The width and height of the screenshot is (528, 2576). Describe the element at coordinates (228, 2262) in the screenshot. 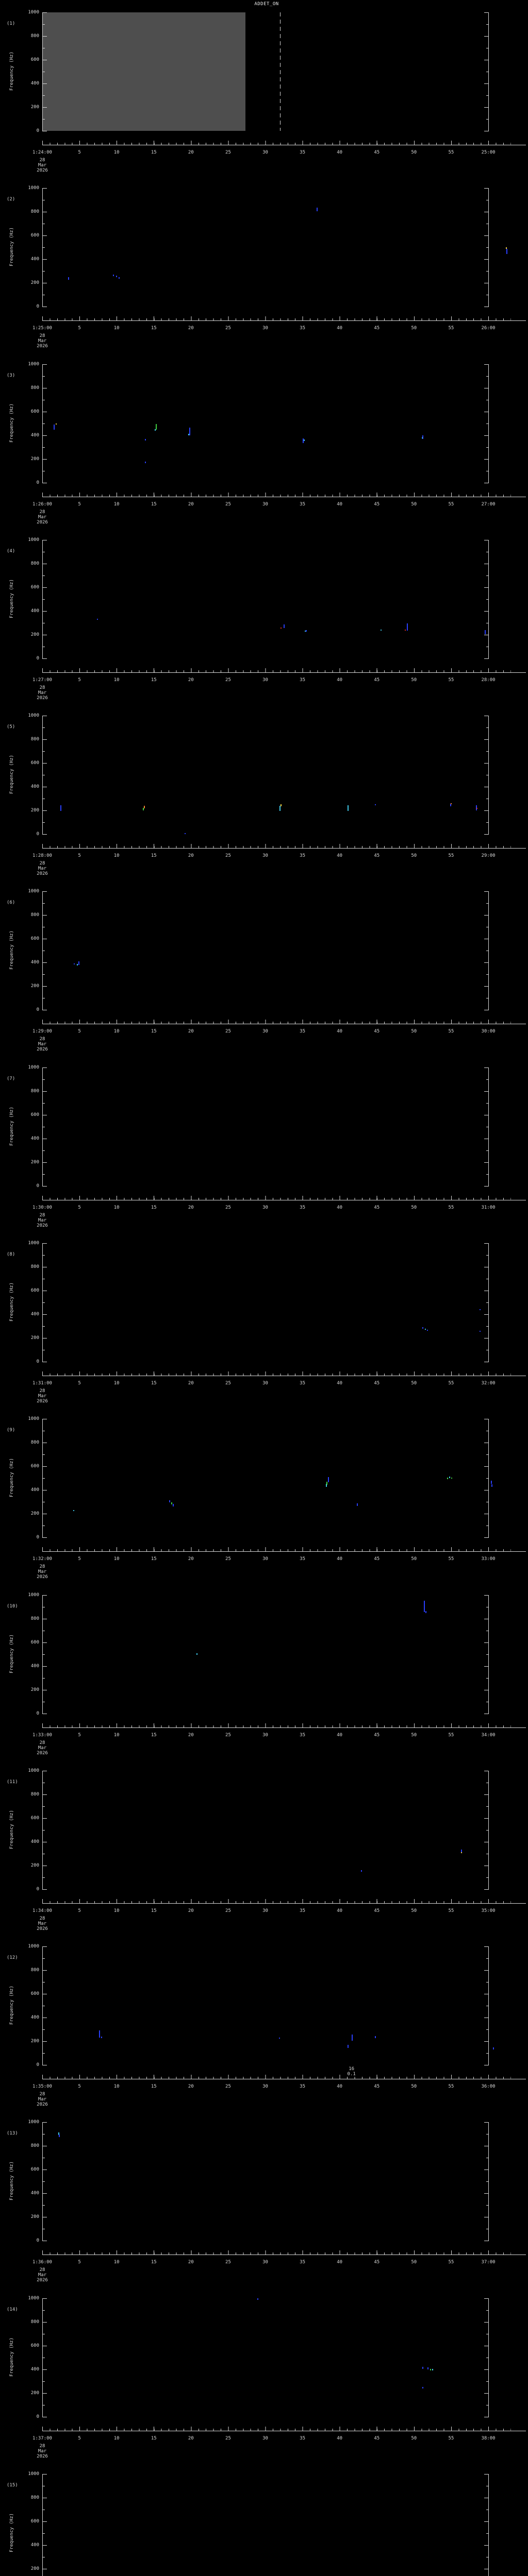

I see `x-tick-label: 25` at that location.